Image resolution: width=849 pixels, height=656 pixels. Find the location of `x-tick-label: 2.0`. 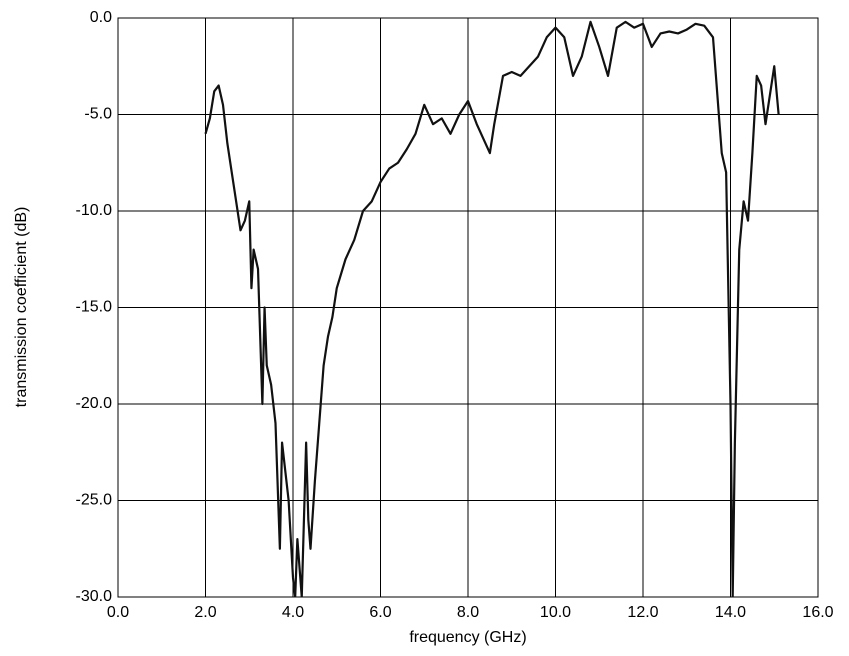

x-tick-label: 2.0 is located at coordinates (205, 612).